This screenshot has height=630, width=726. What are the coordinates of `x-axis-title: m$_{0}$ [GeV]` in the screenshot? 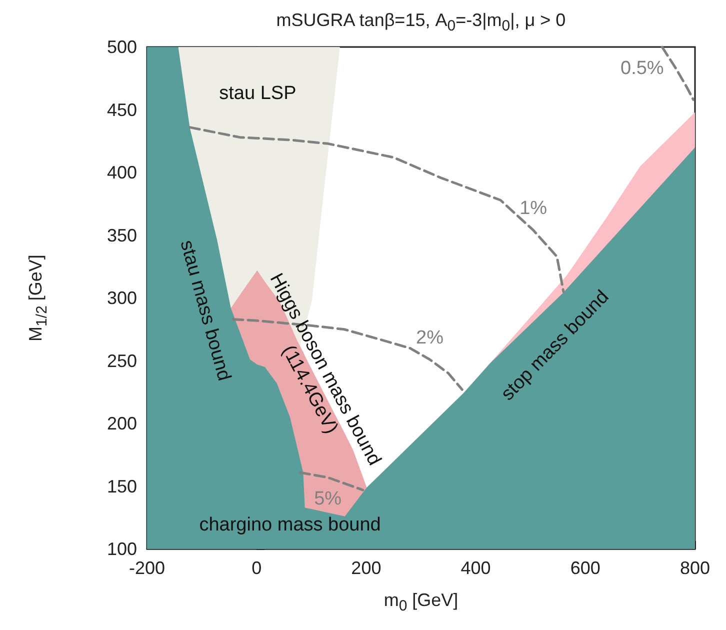 It's located at (421, 602).